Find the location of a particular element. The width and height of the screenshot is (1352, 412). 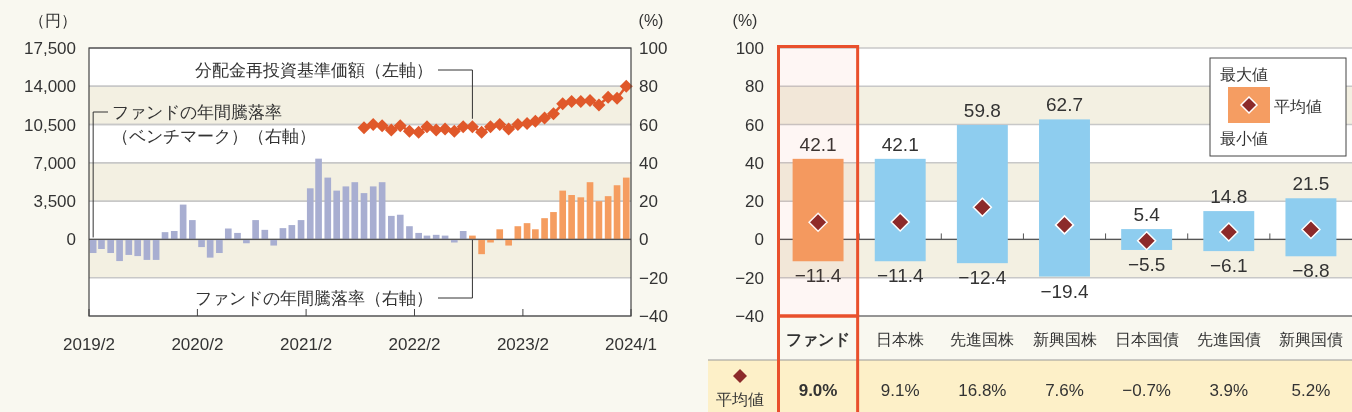

y2-tick-label: 60 is located at coordinates (648, 125).